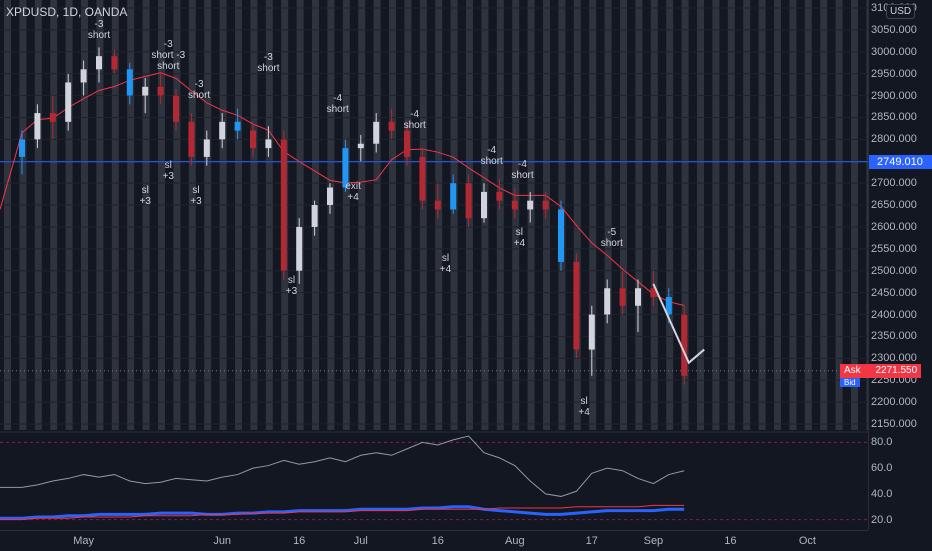 The image size is (932, 551). I want to click on currency-badge: USD, so click(901, 11).